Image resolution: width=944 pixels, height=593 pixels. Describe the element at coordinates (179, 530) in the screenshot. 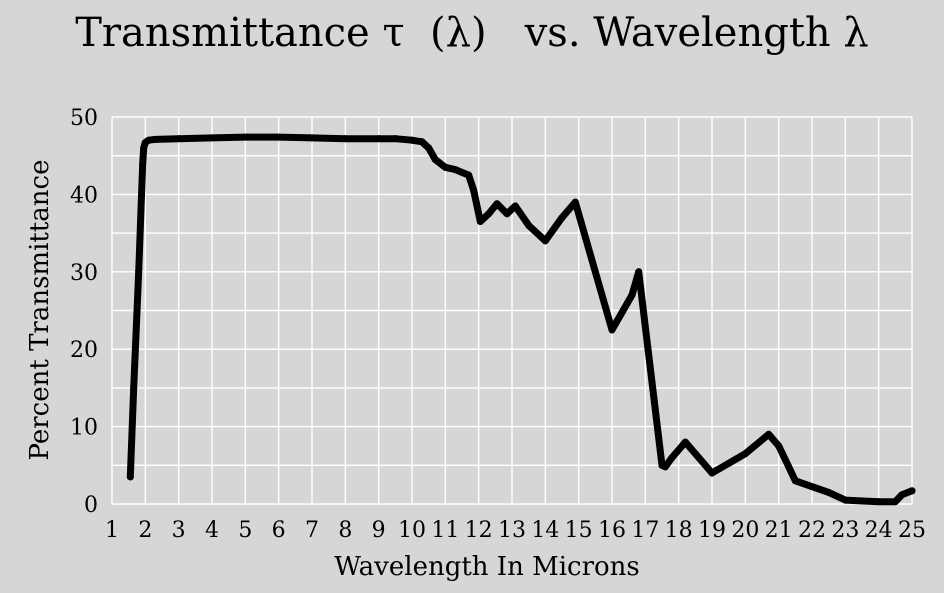

I see `x-tick-label: 3` at that location.